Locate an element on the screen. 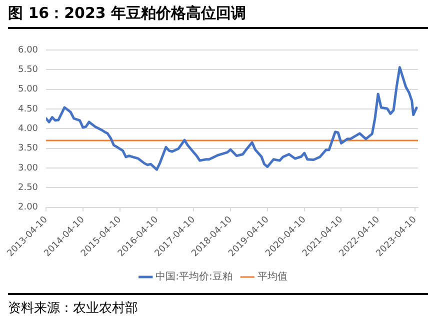 The height and width of the screenshot is (324, 442). y-tick-label: 5.00 is located at coordinates (28, 89).